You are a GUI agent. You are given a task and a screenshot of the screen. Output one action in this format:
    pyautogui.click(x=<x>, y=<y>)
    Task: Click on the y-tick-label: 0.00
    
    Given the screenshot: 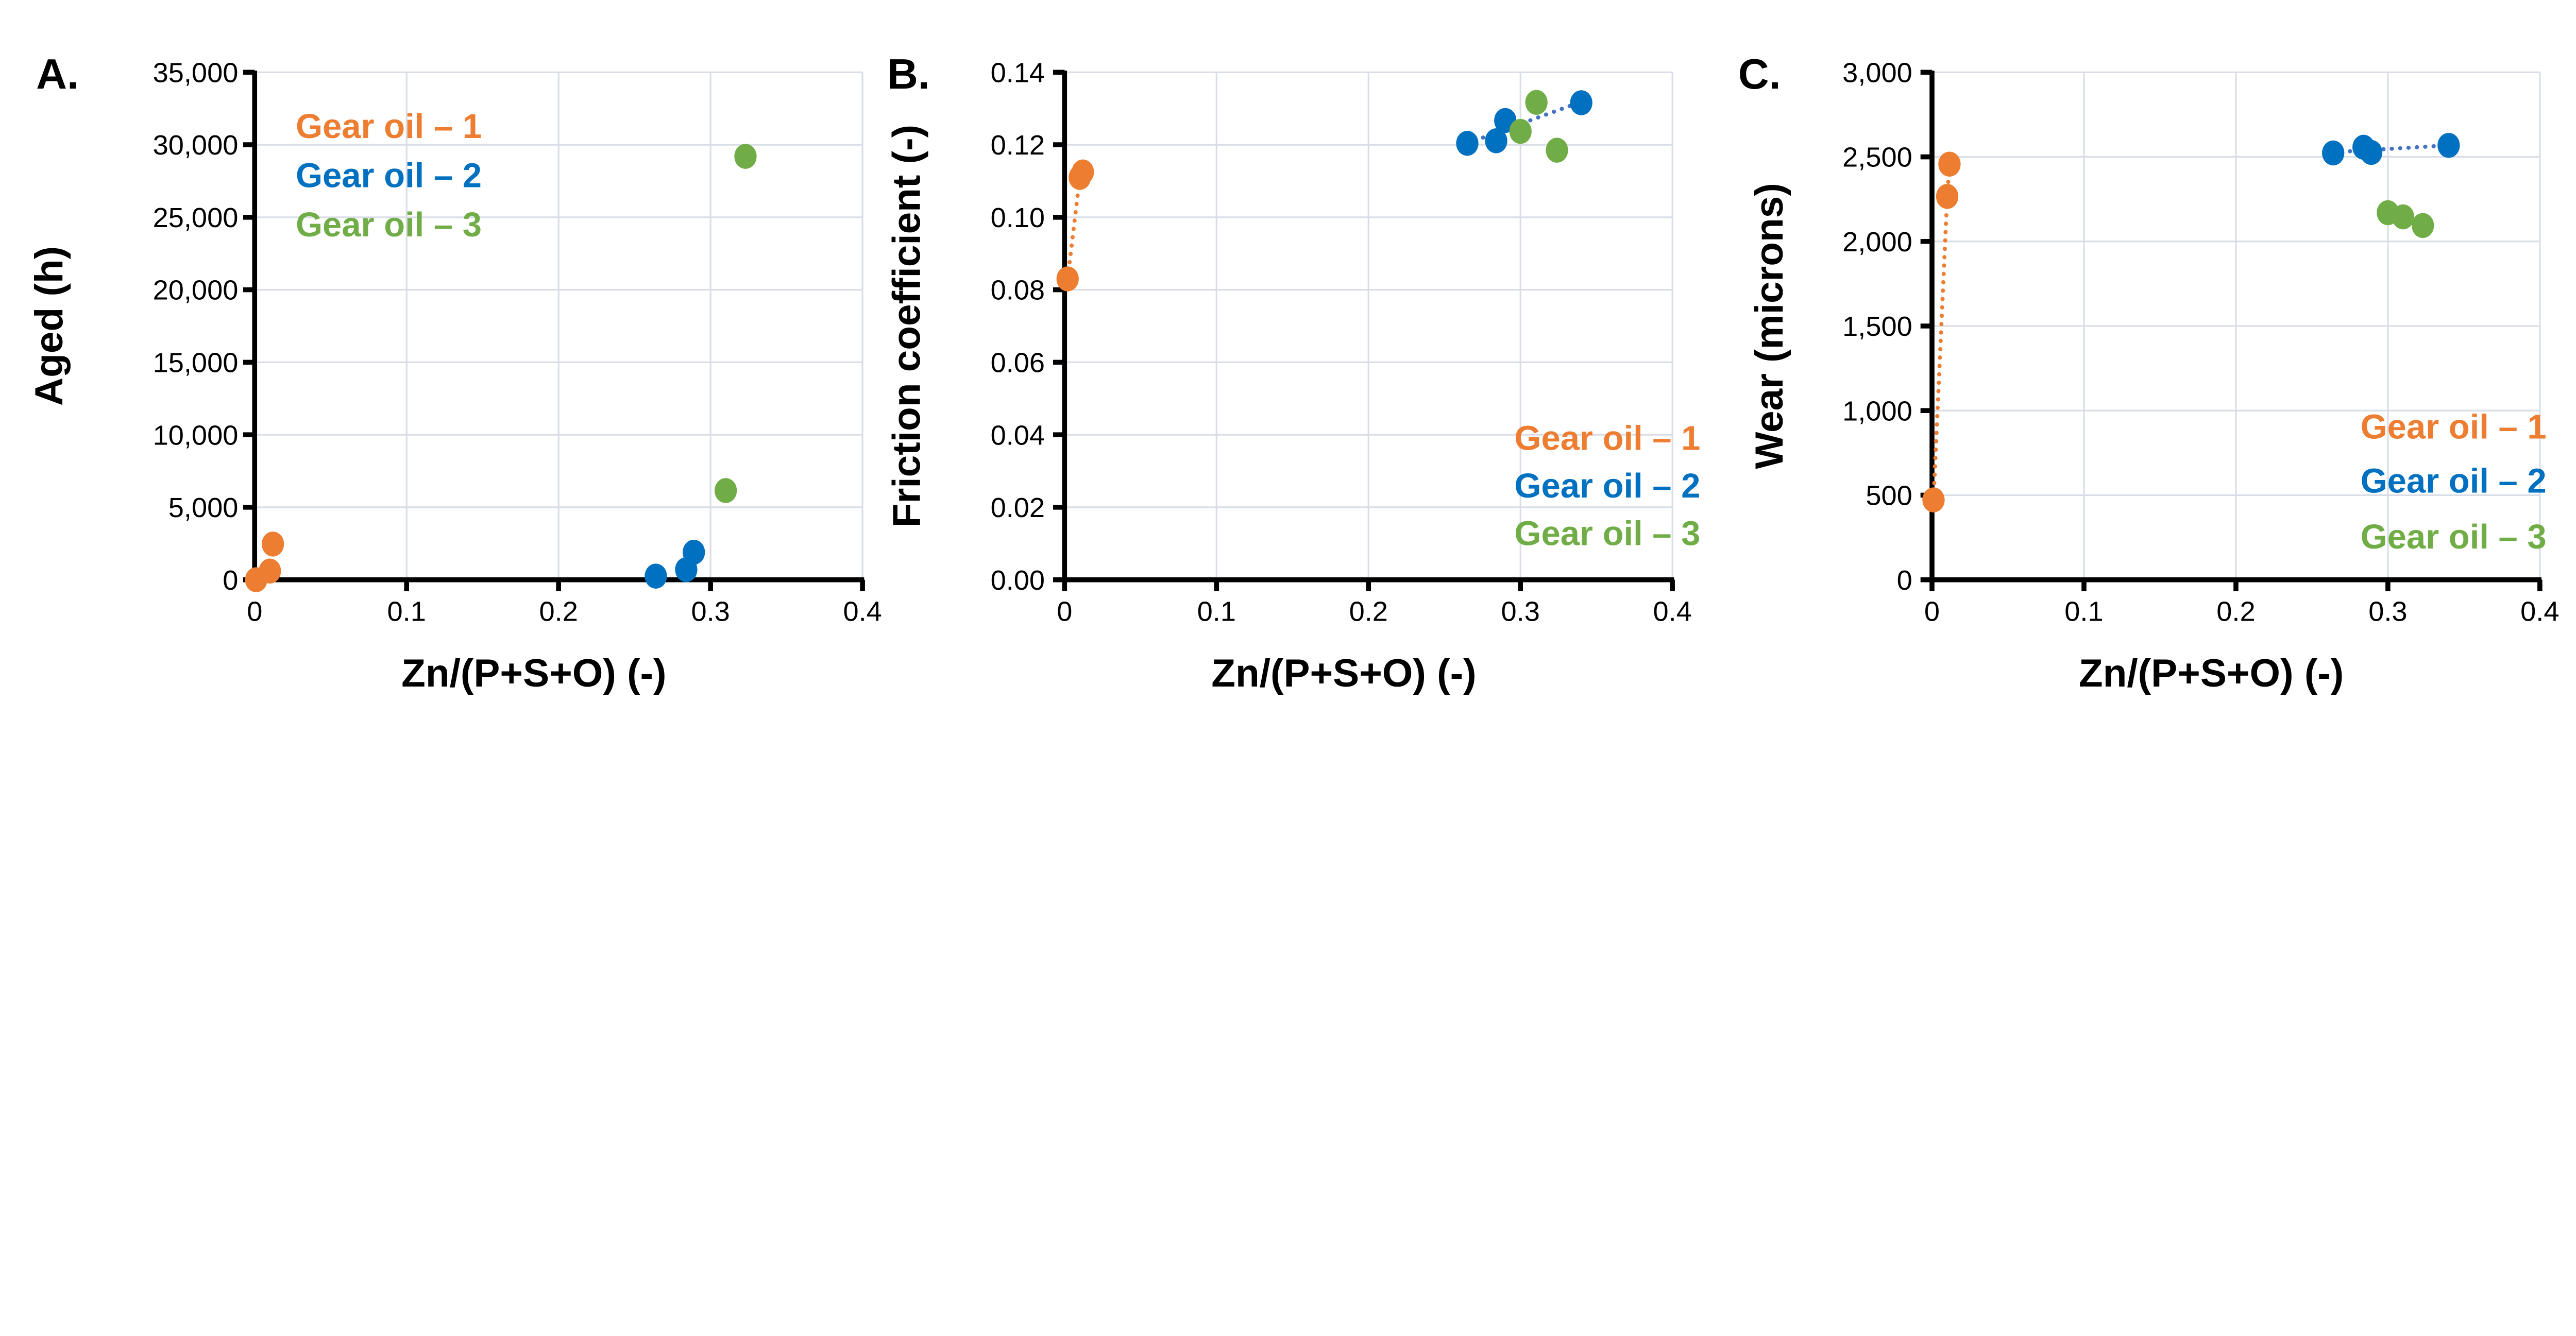 What is the action you would take?
    pyautogui.click(x=1018, y=580)
    